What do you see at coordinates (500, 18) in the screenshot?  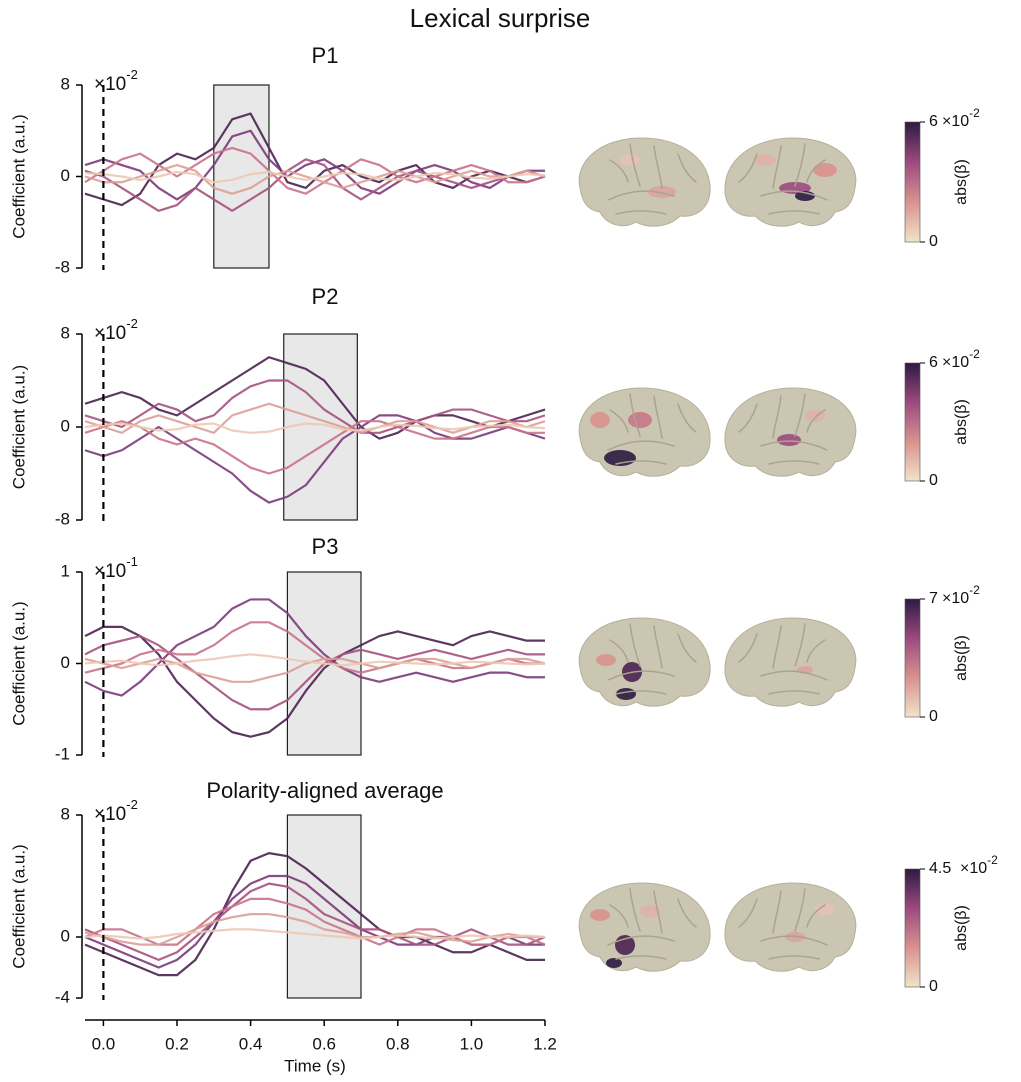 I see `figure-title: Lexical surprise` at bounding box center [500, 18].